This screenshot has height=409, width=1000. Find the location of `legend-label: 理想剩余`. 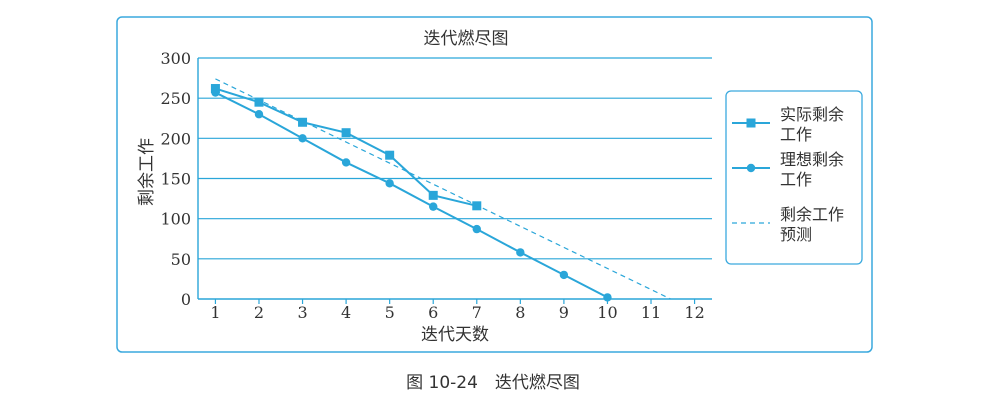

legend-label: 理想剩余 is located at coordinates (812, 159).